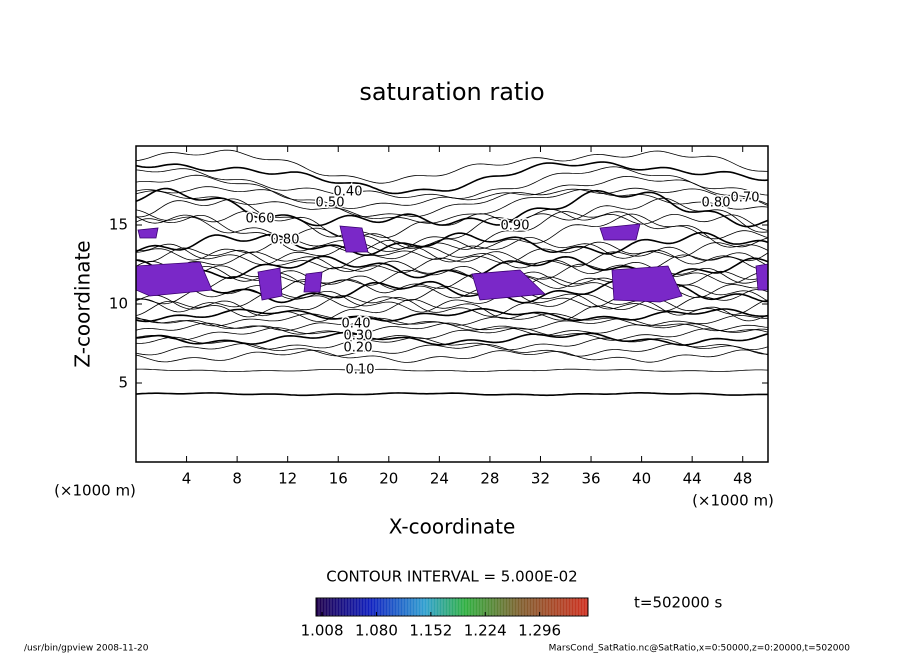 The height and width of the screenshot is (654, 904). I want to click on x-axis-label: X-coordinate, so click(452, 527).